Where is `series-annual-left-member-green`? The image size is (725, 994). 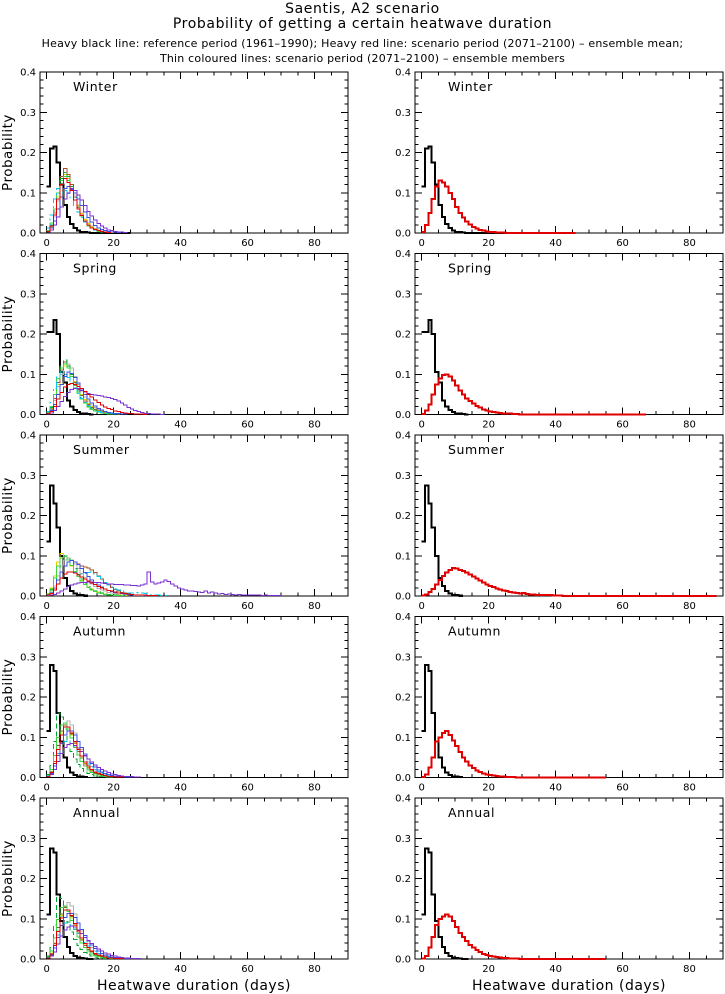 series-annual-left-member-green is located at coordinates (80, 928).